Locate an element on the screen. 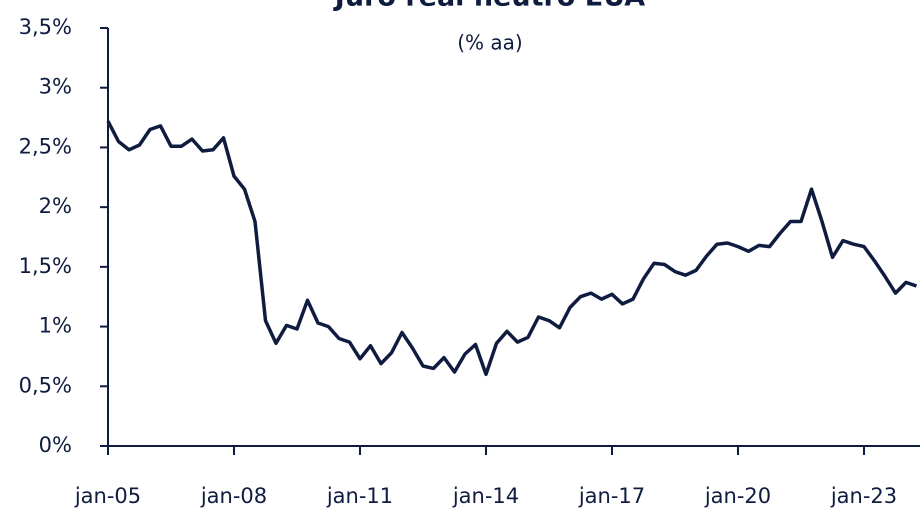  y-tick-label: 3,5% is located at coordinates (45, 27).